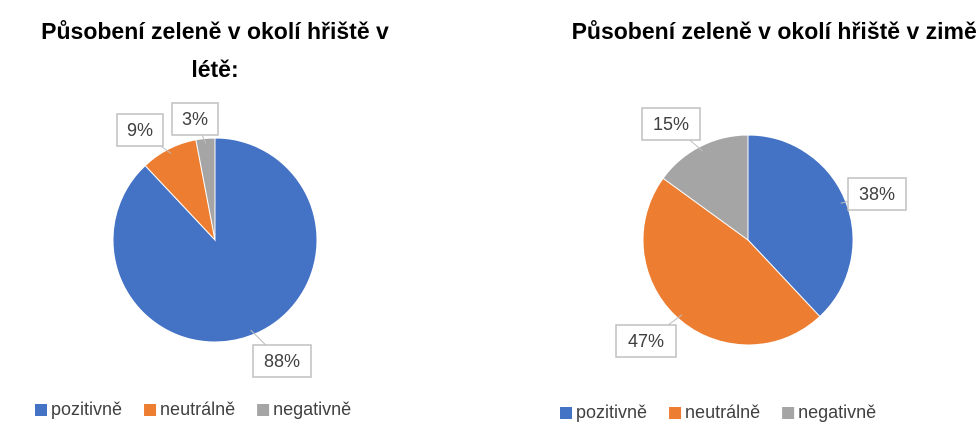 This screenshot has width=978, height=423. I want to click on data-label: 9%, so click(140, 130).